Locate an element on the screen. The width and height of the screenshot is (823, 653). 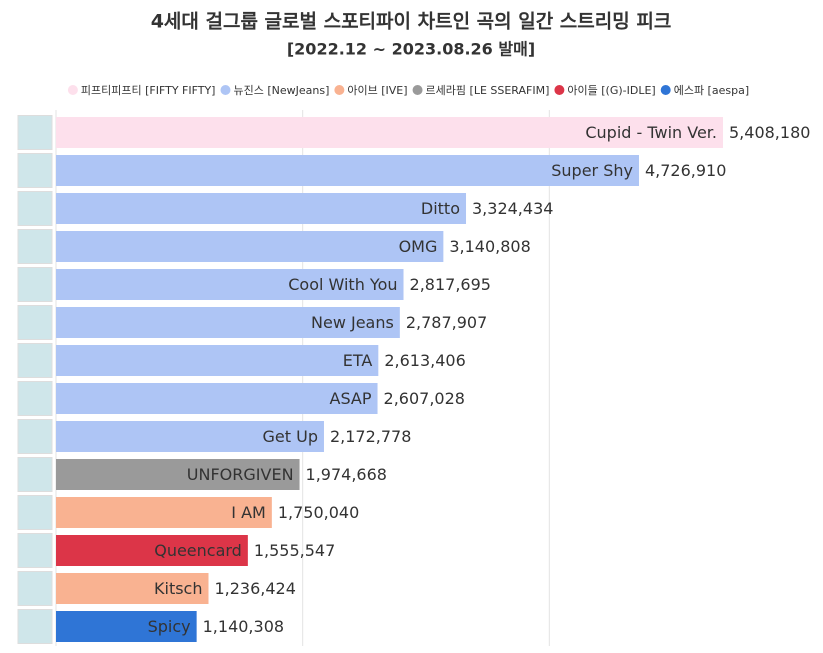
value-label: 3,140,808 is located at coordinates (489, 246).